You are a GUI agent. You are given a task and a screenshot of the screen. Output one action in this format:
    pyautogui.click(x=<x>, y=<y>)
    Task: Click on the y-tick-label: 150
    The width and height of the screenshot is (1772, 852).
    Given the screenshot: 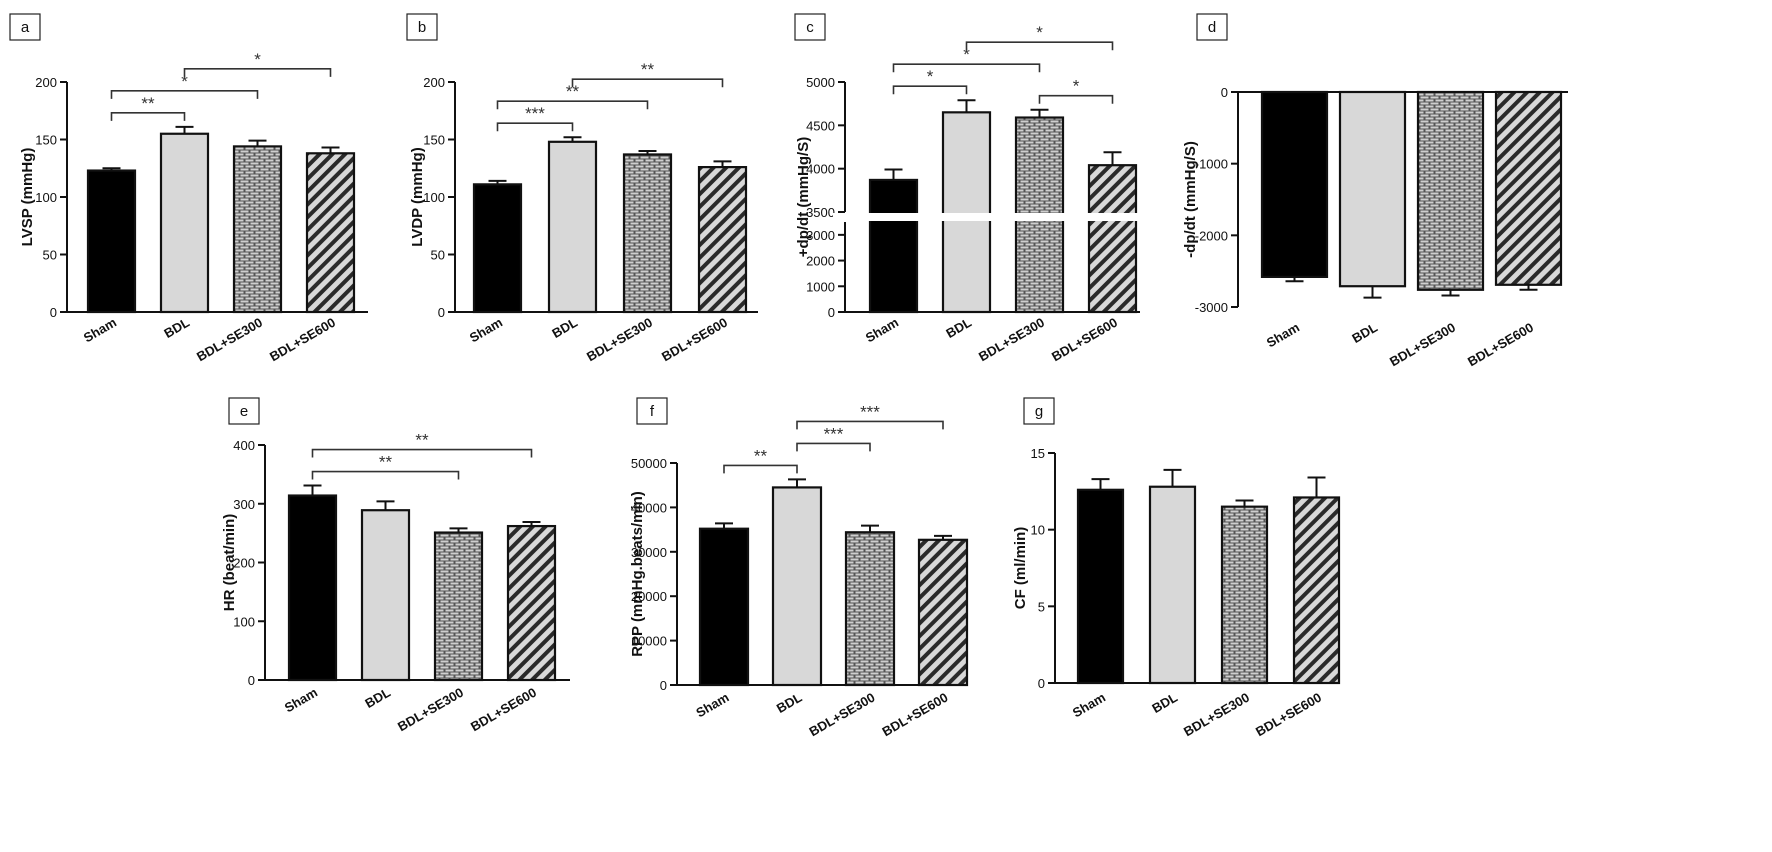 What is the action you would take?
    pyautogui.click(x=46, y=140)
    